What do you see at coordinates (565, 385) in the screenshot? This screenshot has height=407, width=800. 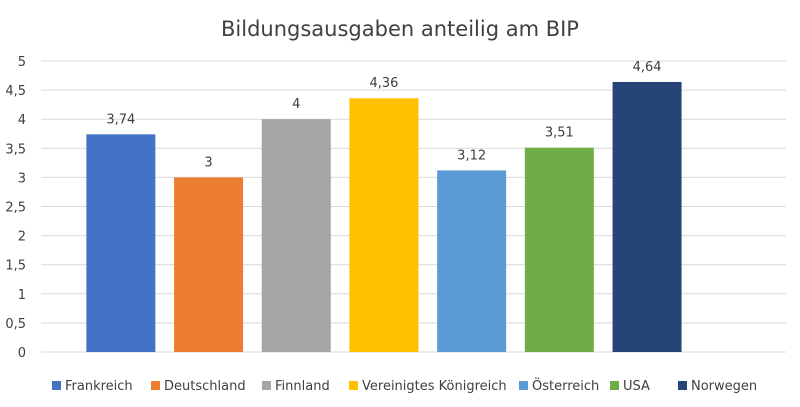 I see `legend-label: Österreich` at bounding box center [565, 385].